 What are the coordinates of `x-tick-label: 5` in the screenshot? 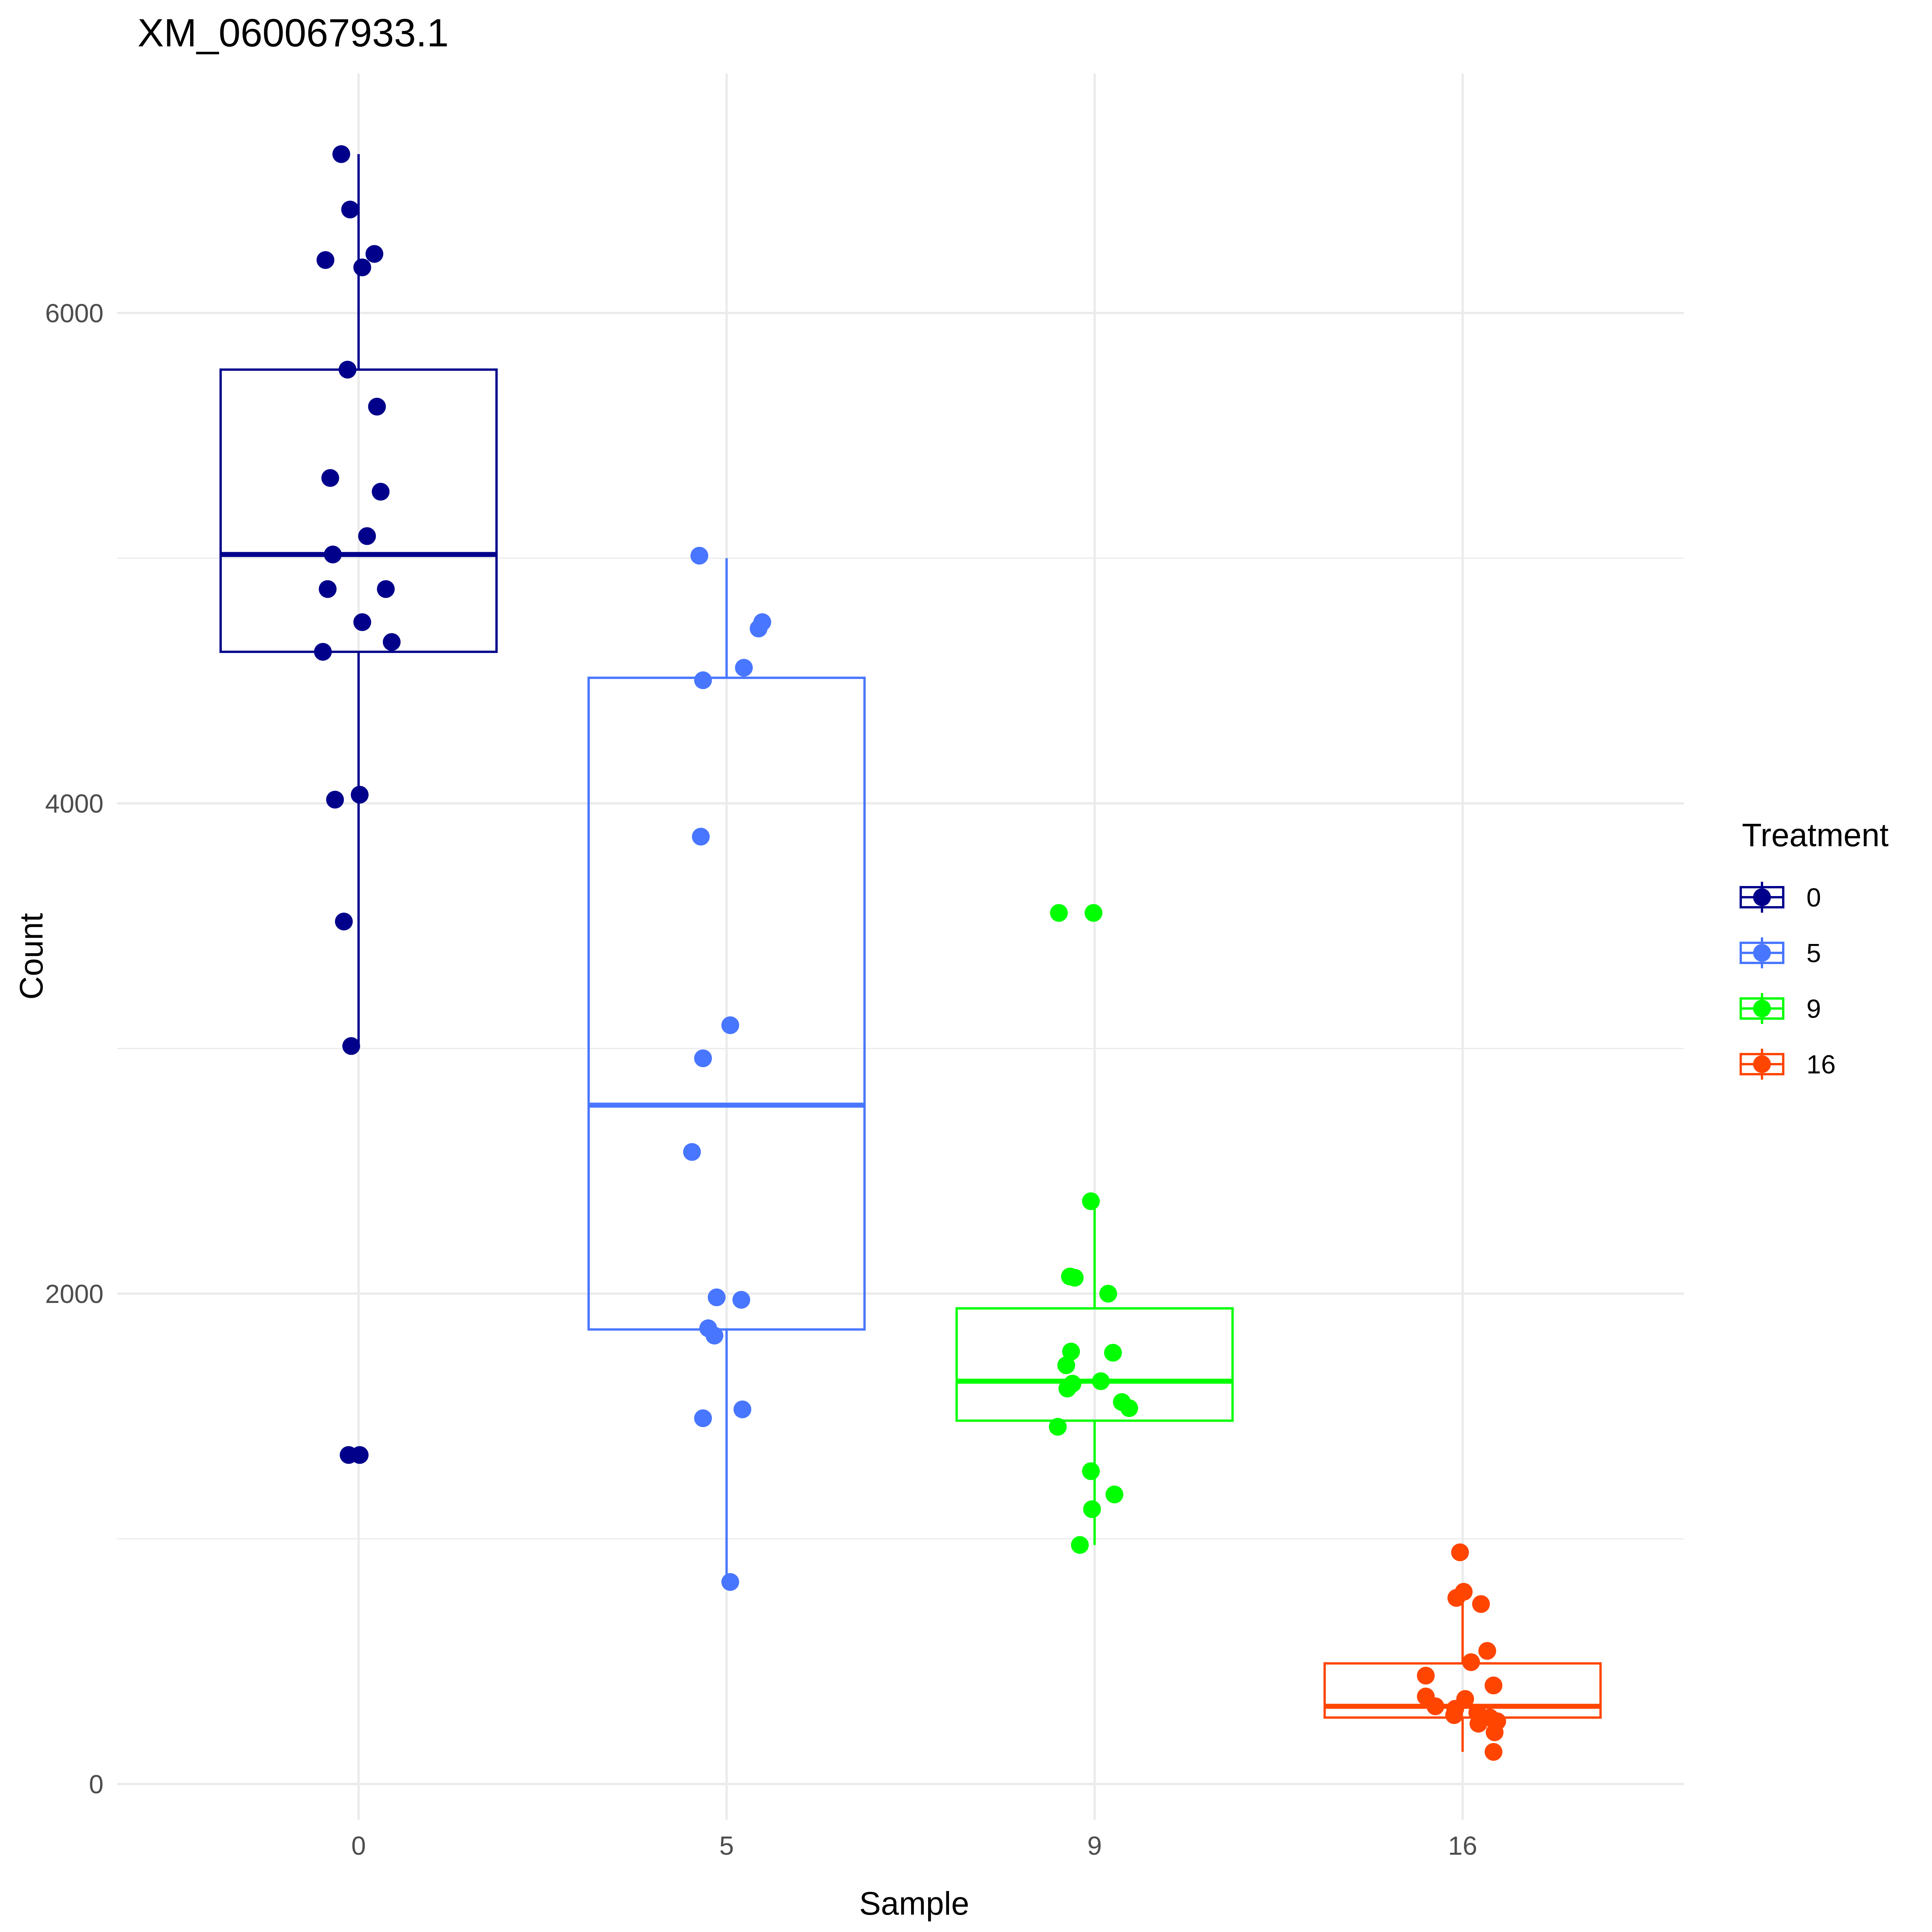 It's located at (727, 1846).